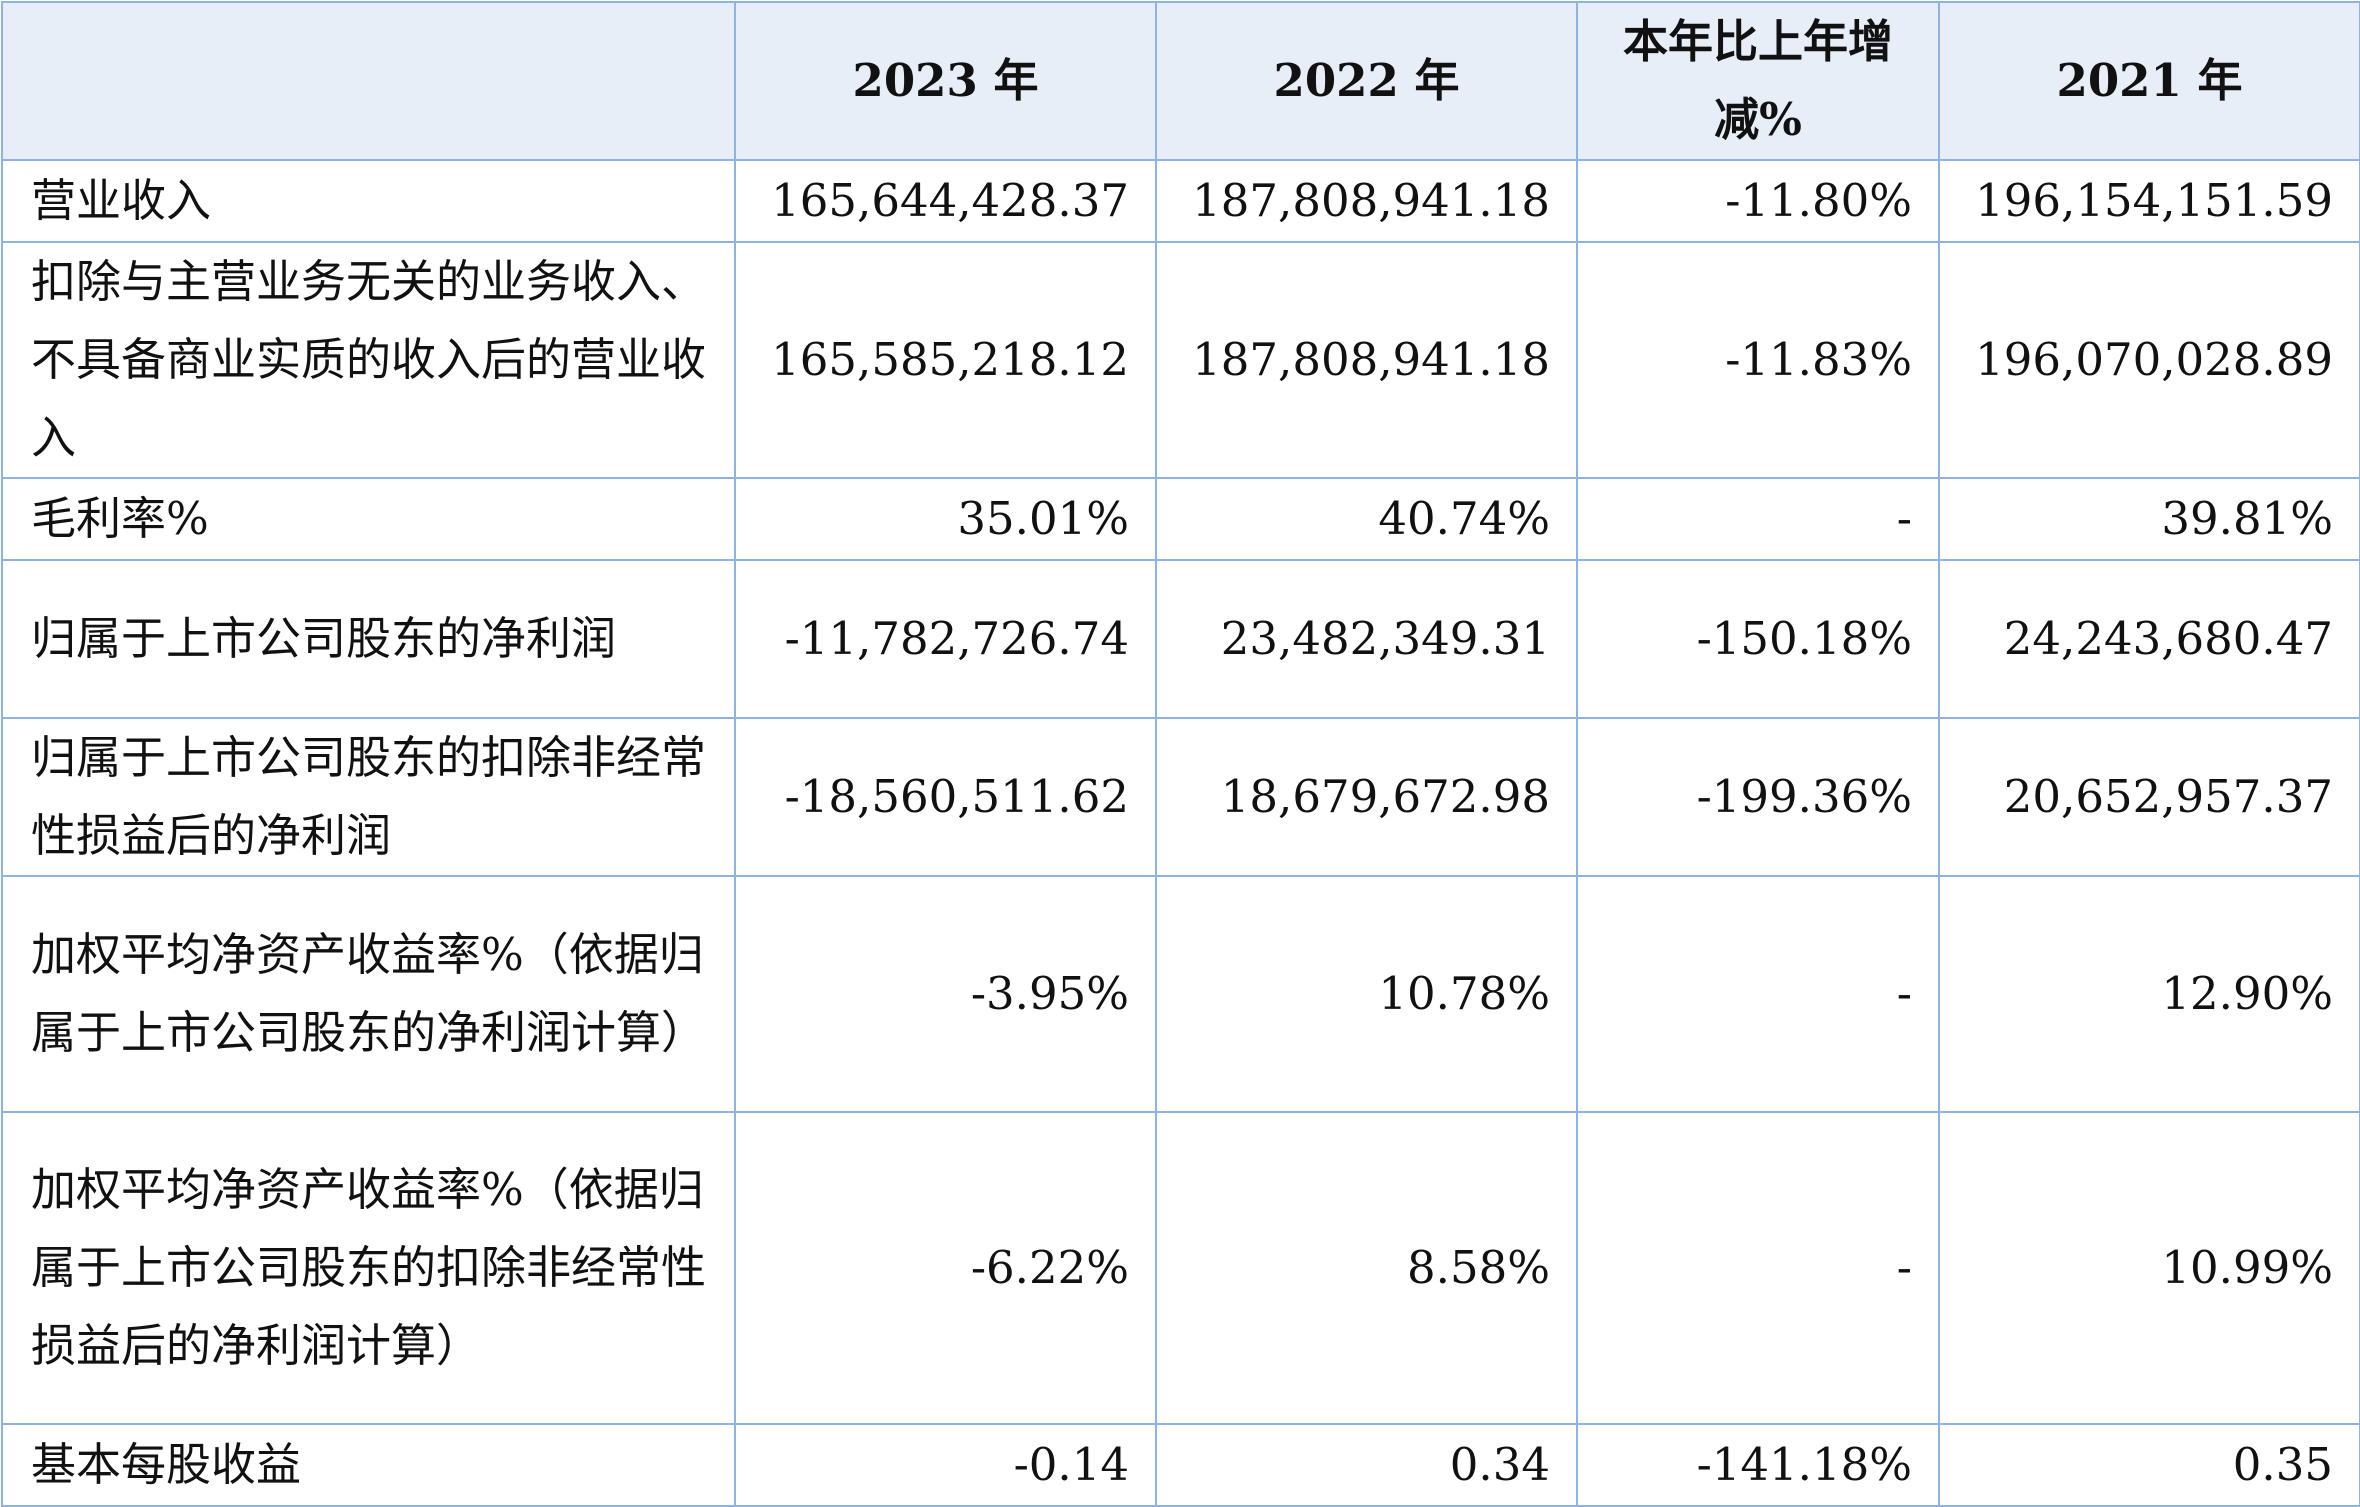  What do you see at coordinates (2149, 360) in the screenshot?
I see `value-2021: 196,070,028.89` at bounding box center [2149, 360].